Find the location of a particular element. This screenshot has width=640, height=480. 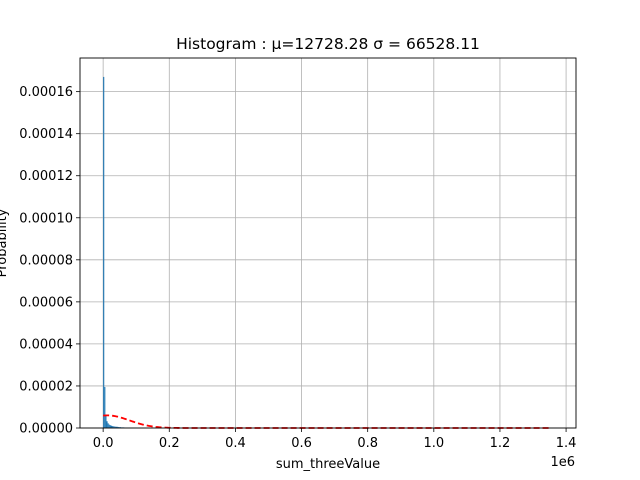

y-tick-label: 0.00002 is located at coordinates (46, 386).